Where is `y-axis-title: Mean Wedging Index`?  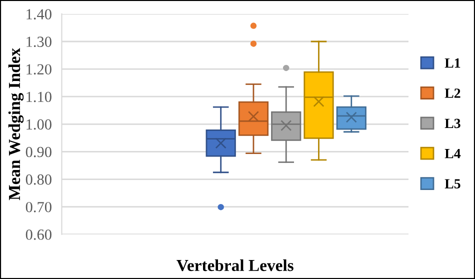
y-axis-title: Mean Wedging Index is located at coordinates (16, 124).